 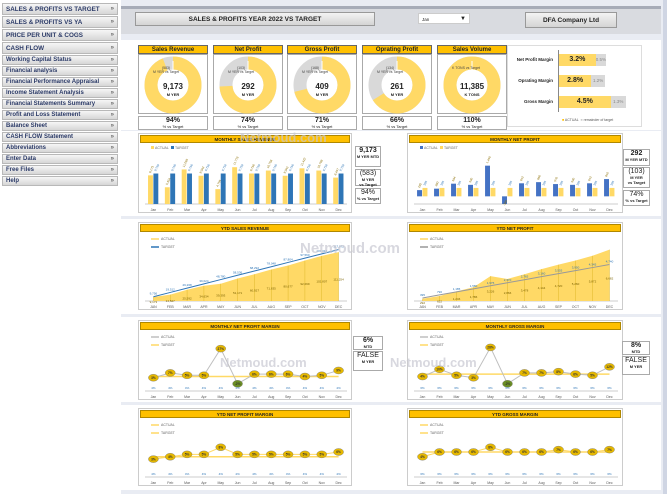 I want to click on sidebar-item-abbreviations: Abbreviations », so click(x=60, y=148).